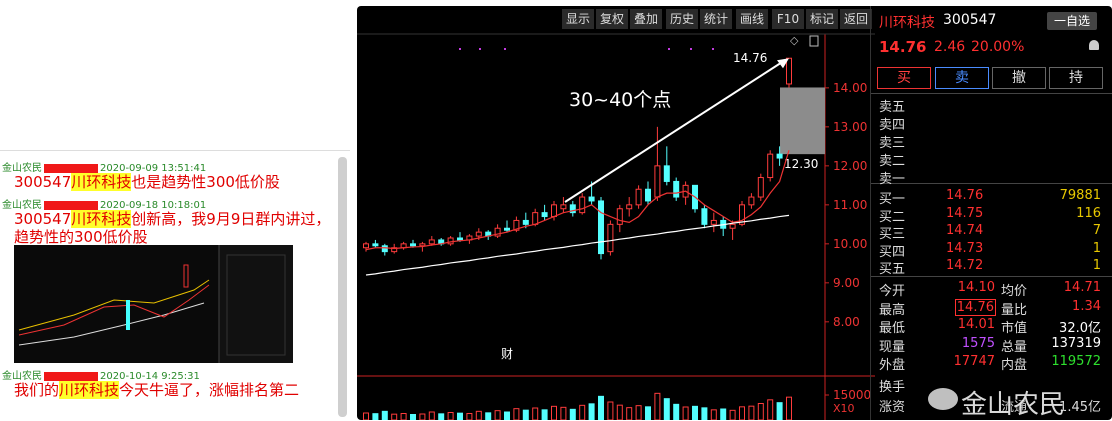  Describe the element at coordinates (892, 328) in the screenshot. I see `stat-label: 最低` at that location.